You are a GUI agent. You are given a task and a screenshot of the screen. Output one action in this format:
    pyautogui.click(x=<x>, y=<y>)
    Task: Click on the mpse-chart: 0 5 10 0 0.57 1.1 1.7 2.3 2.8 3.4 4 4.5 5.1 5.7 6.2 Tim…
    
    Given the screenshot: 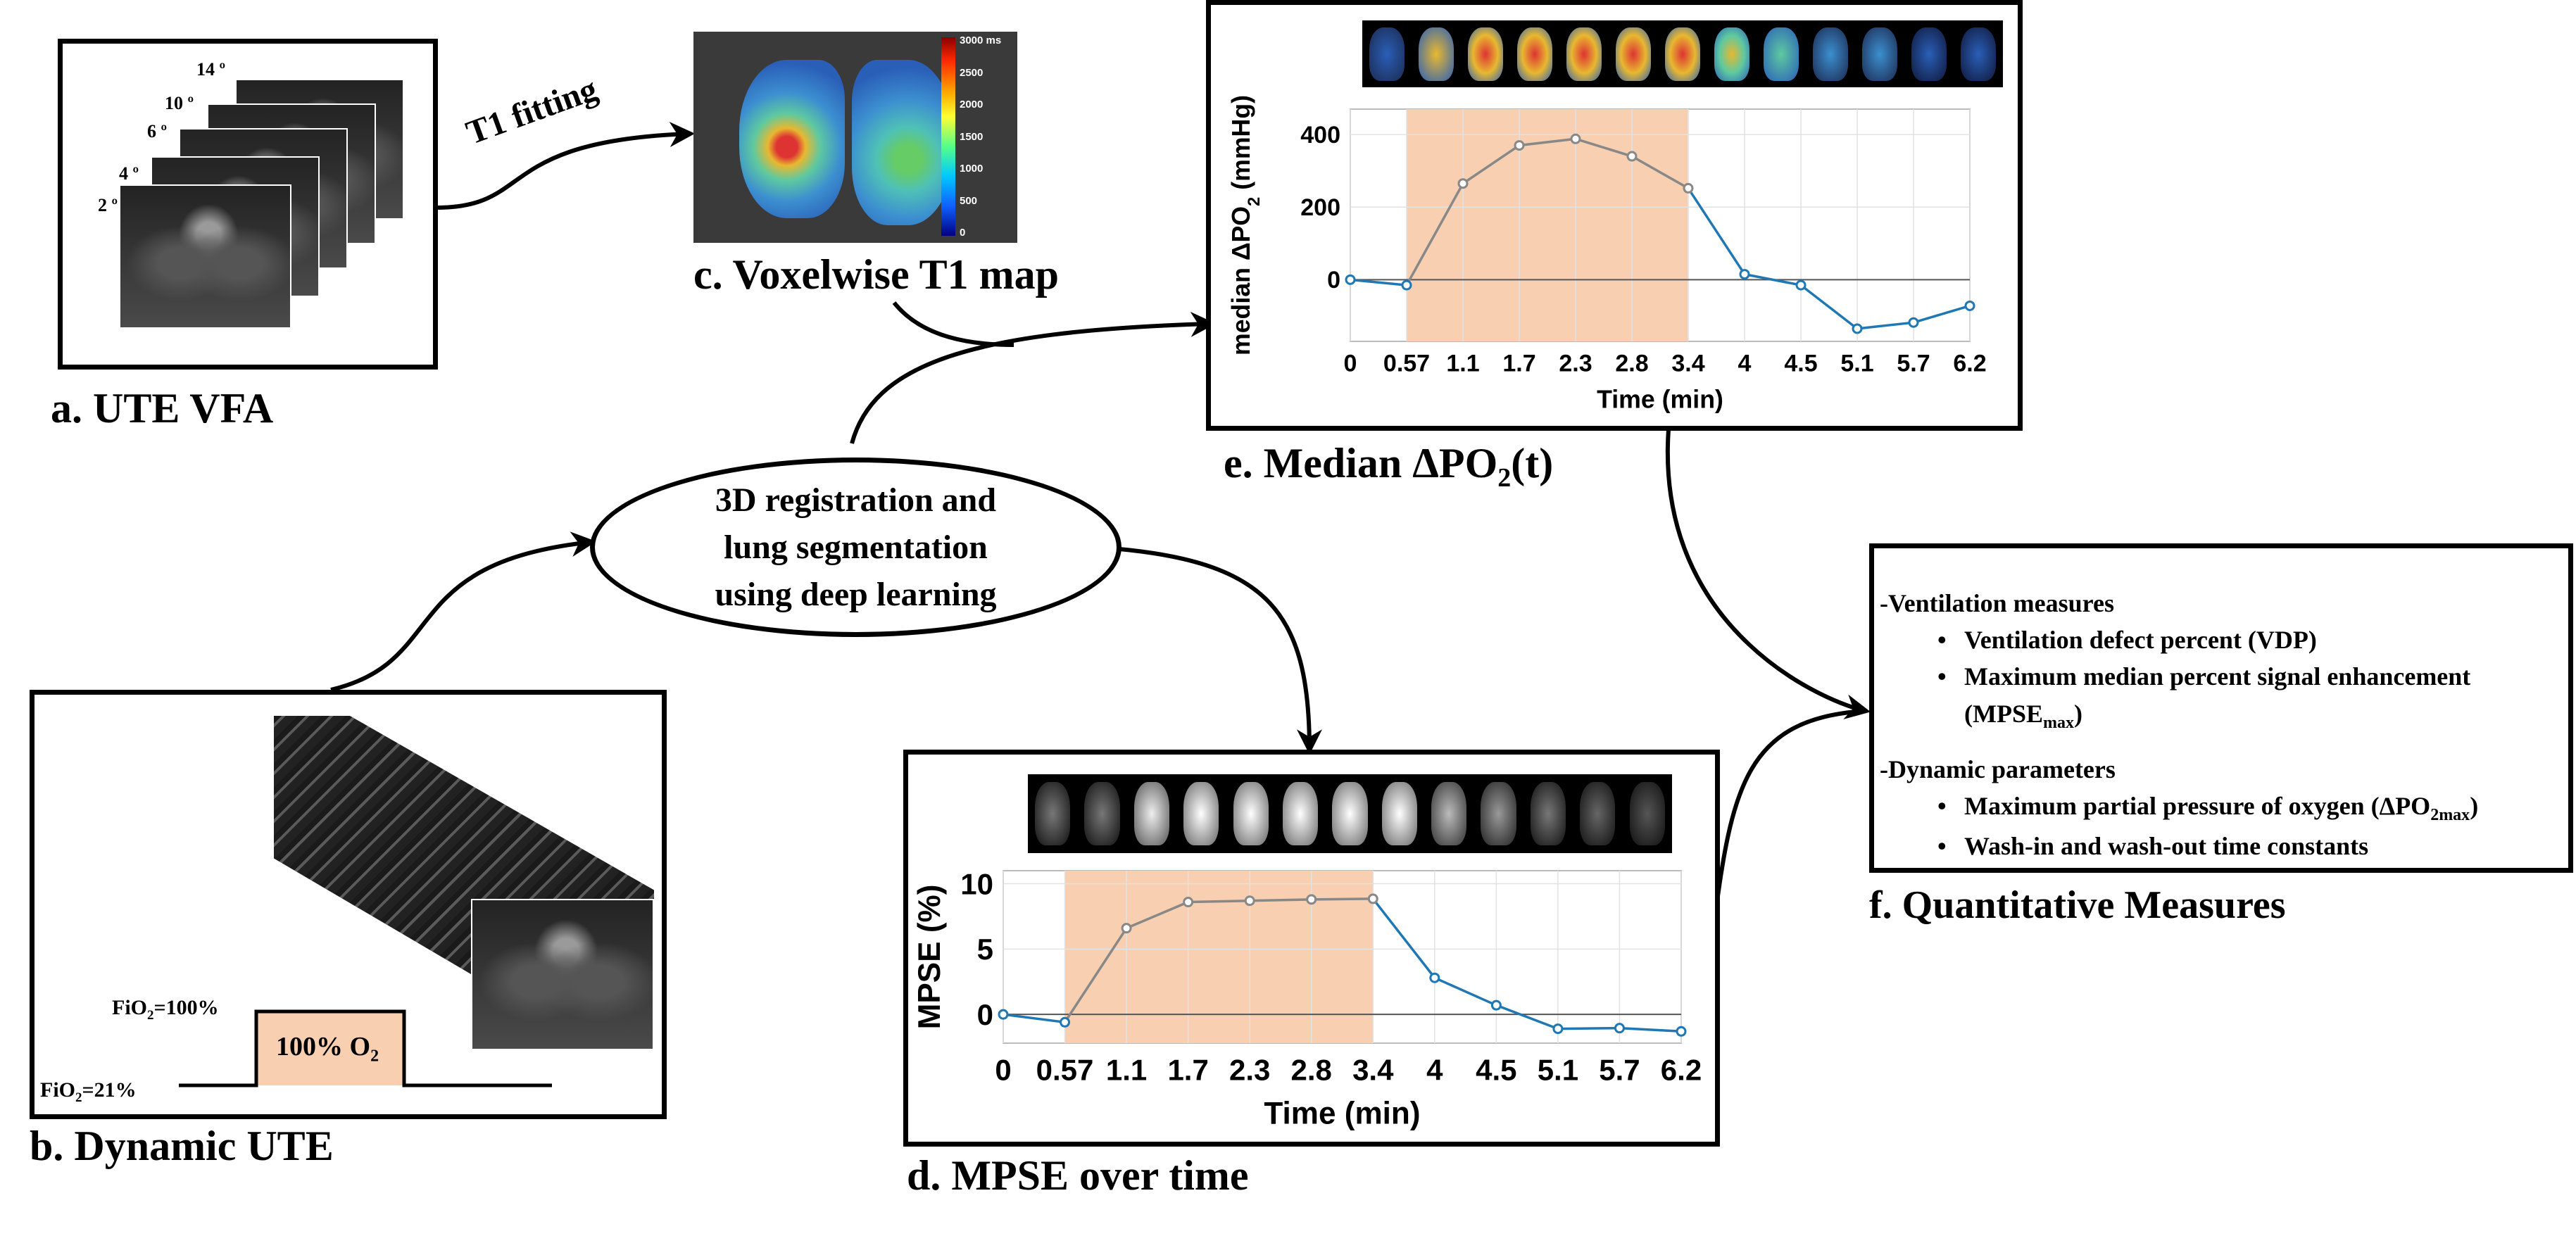 What is the action you would take?
    pyautogui.click(x=1307, y=999)
    